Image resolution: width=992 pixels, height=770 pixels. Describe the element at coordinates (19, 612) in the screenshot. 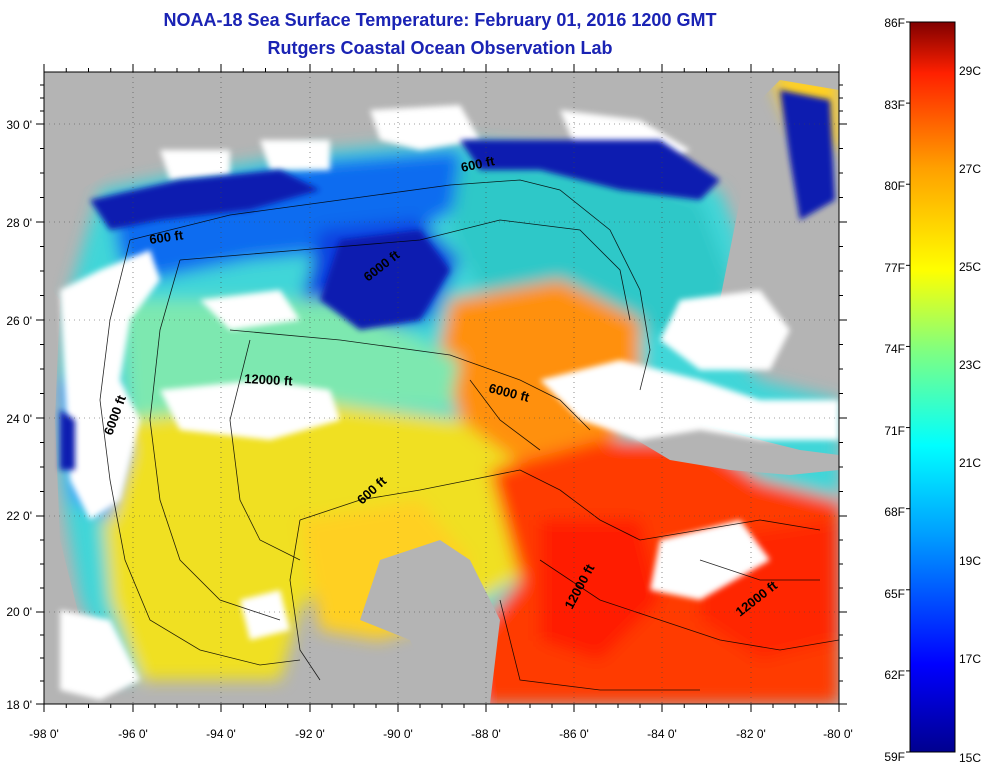

I see `lat-tick-label: 20 0'` at that location.